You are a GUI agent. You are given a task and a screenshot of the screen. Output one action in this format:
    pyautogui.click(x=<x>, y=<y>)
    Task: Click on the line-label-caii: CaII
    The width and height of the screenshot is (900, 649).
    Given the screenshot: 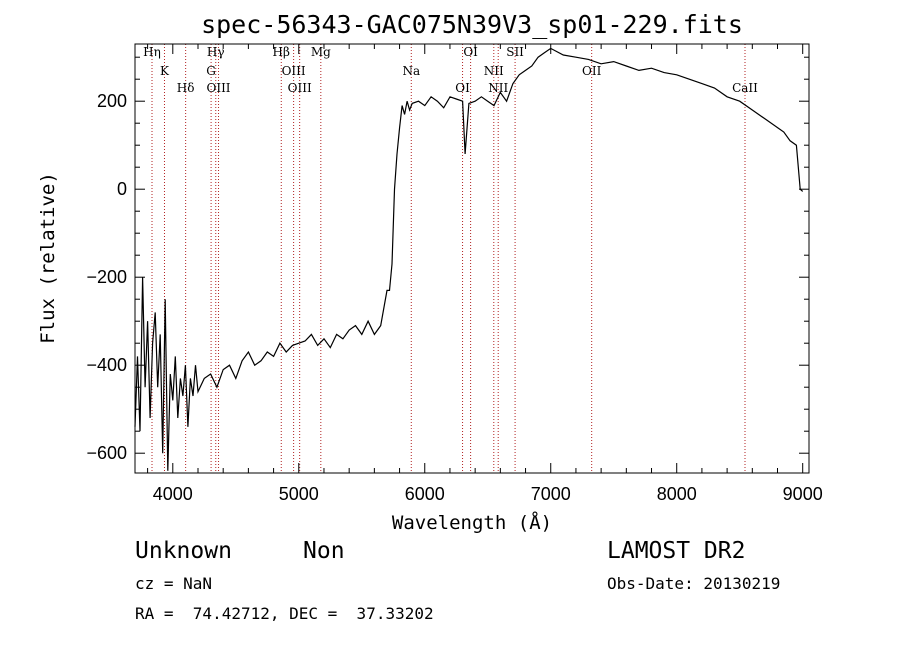 What is the action you would take?
    pyautogui.click(x=745, y=88)
    